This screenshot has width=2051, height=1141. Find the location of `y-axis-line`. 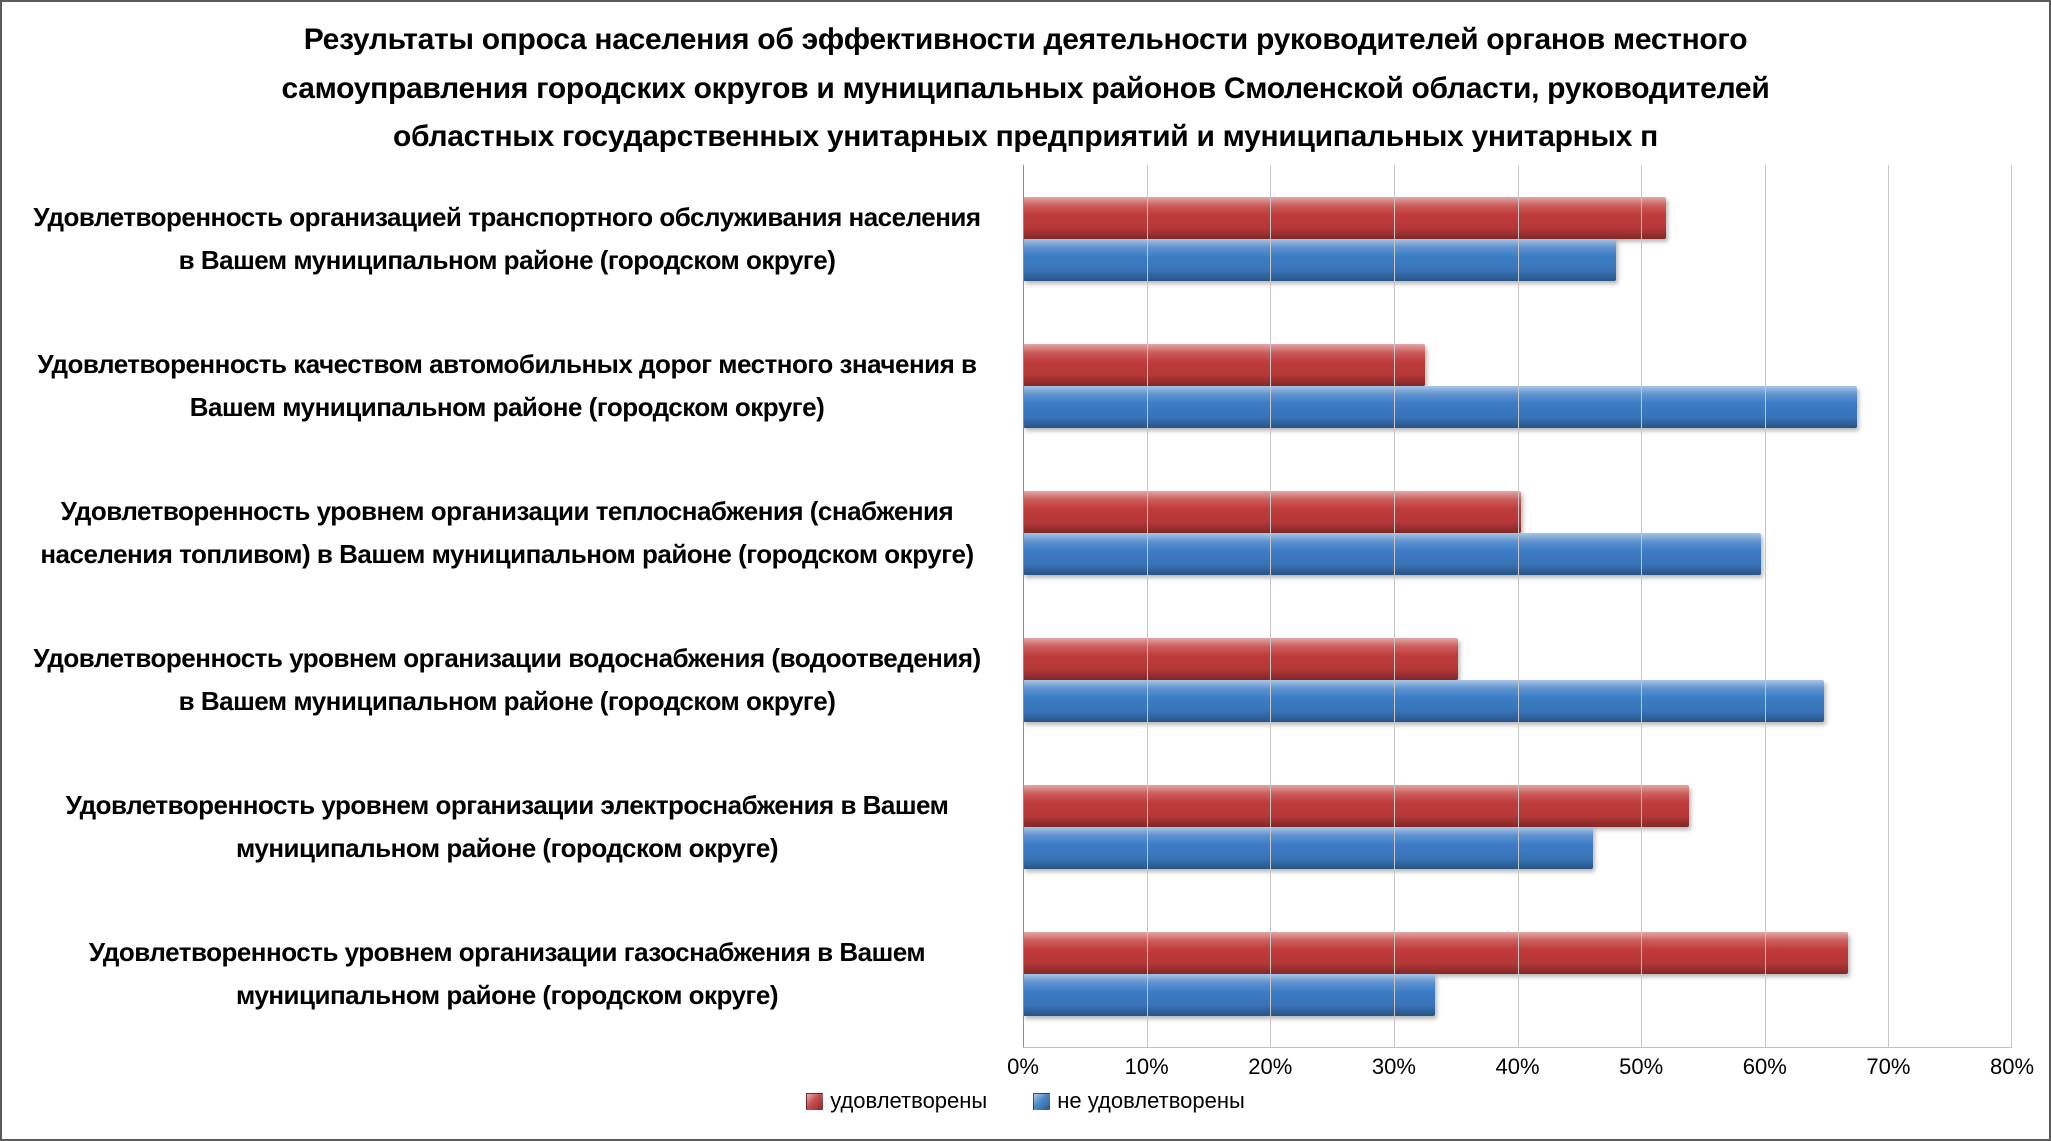

y-axis-line is located at coordinates (1023, 606).